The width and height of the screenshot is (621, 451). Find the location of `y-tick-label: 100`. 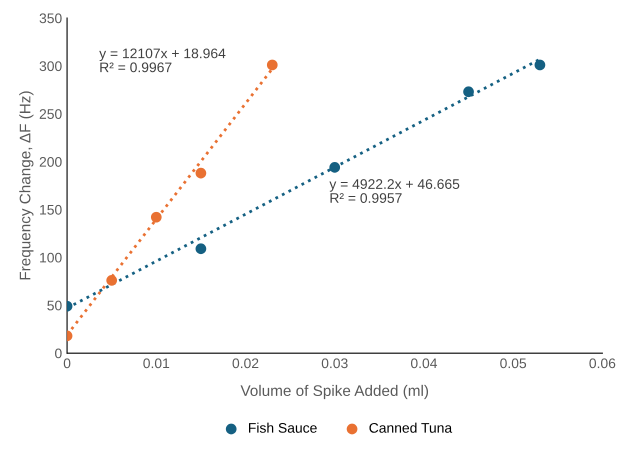

y-tick-label: 100 is located at coordinates (51, 257).